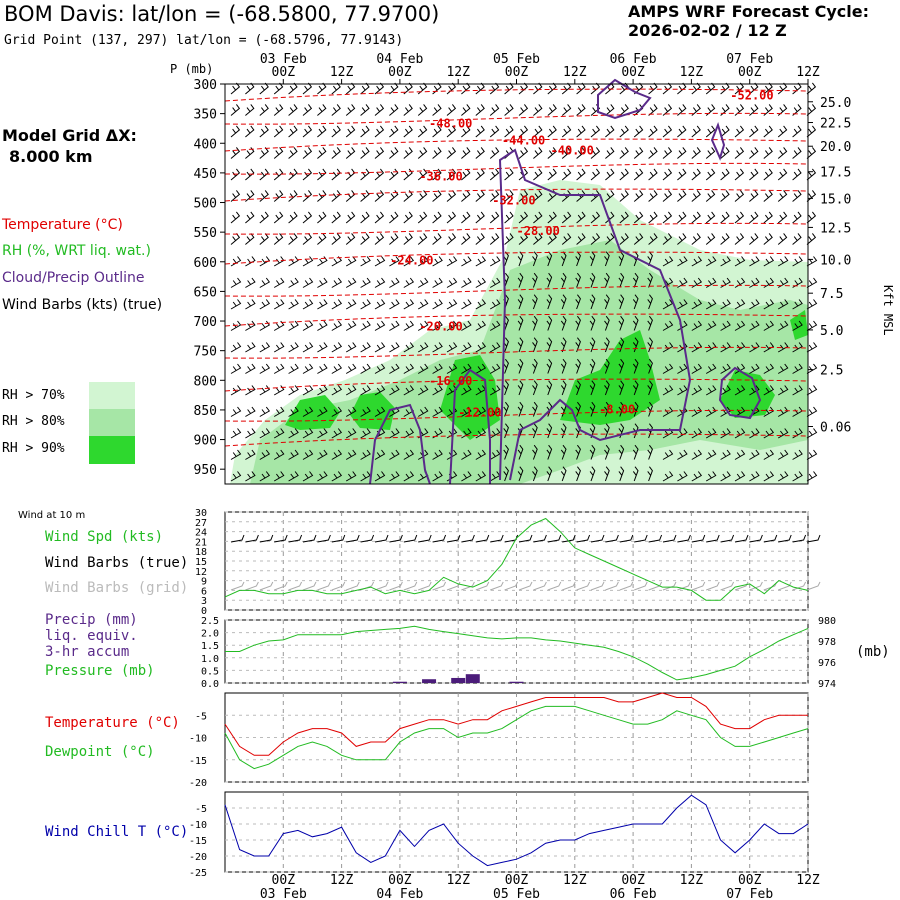  Describe the element at coordinates (205, 85) in the screenshot. I see `pressure-tick-label: 300` at that location.